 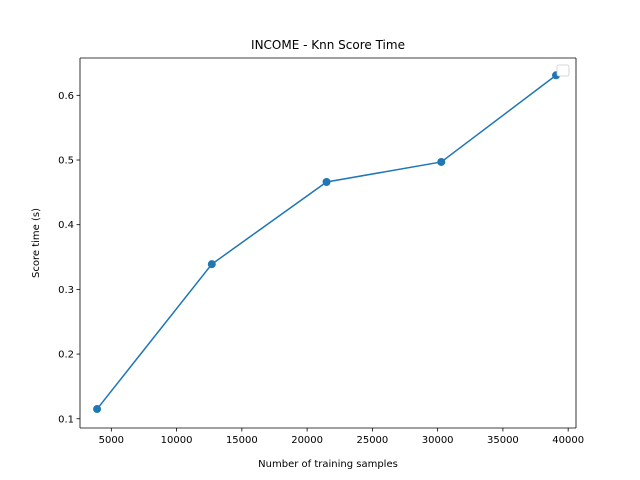 What do you see at coordinates (69, 258) in the screenshot?
I see `y-axis-ticks: 0.1 0.2 0.3 0.4 0.5 0.6` at bounding box center [69, 258].